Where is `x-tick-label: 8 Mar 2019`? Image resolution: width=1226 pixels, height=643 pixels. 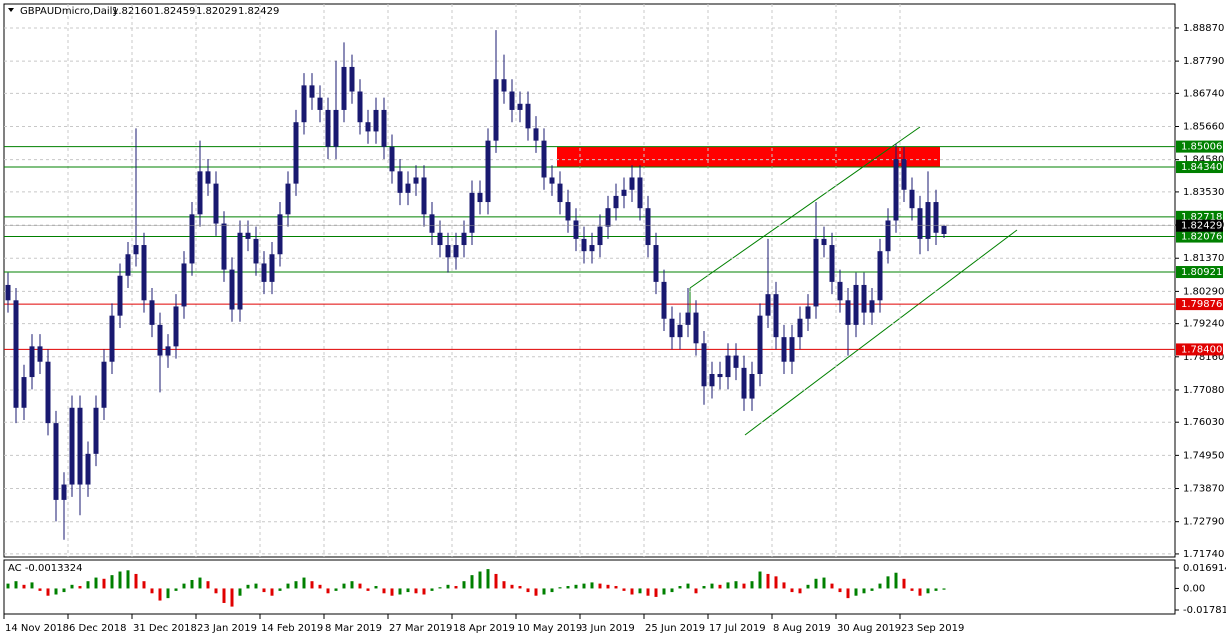 x-tick-label: 8 Mar 2019 is located at coordinates (353, 628).